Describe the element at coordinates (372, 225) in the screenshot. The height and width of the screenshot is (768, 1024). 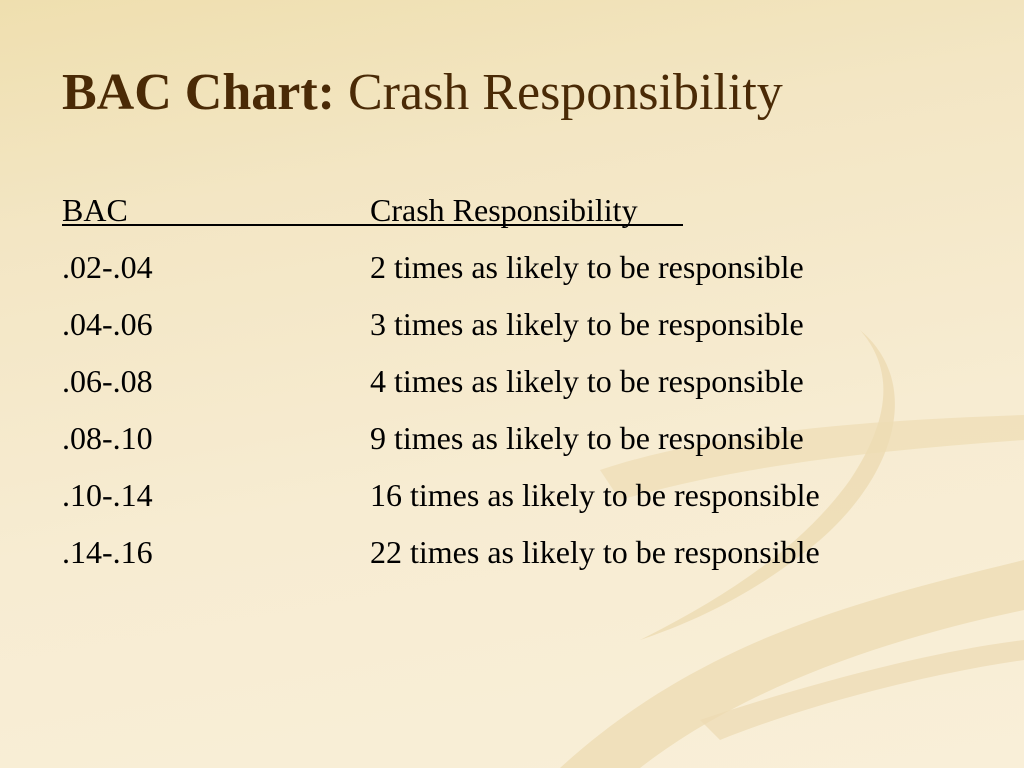
I see `header-underline` at that location.